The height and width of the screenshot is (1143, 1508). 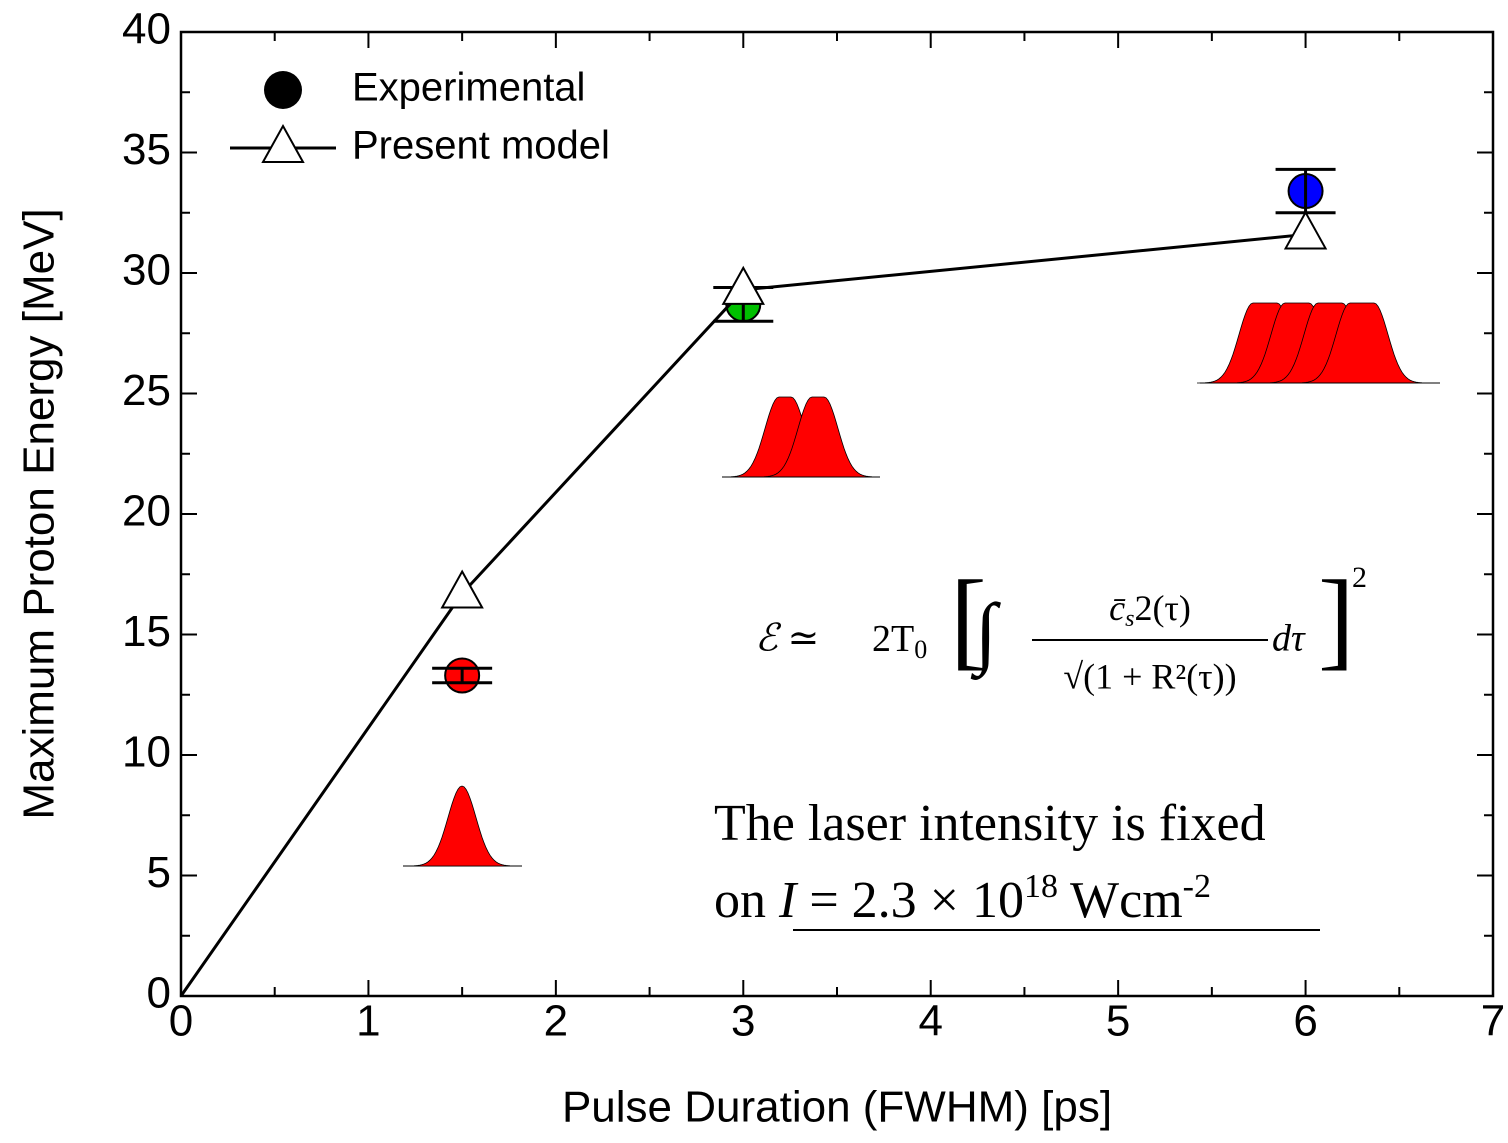 What do you see at coordinates (159, 993) in the screenshot?
I see `y-tick-label: 0` at bounding box center [159, 993].